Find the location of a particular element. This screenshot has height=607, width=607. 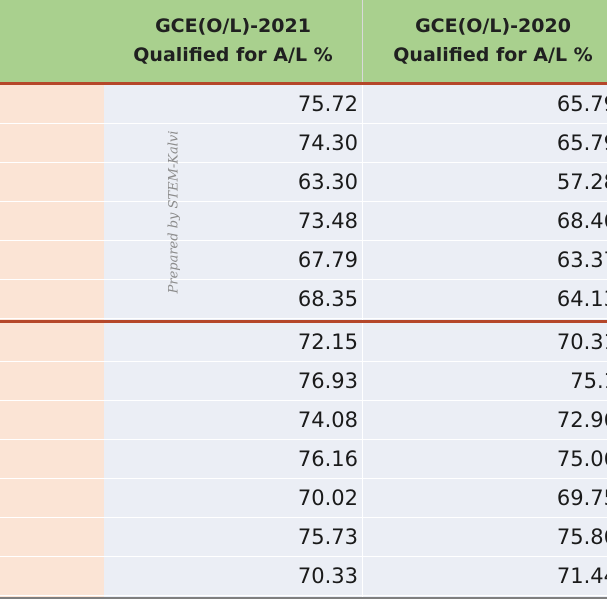

cell-2021-value: 76.16 is located at coordinates (327, 459).